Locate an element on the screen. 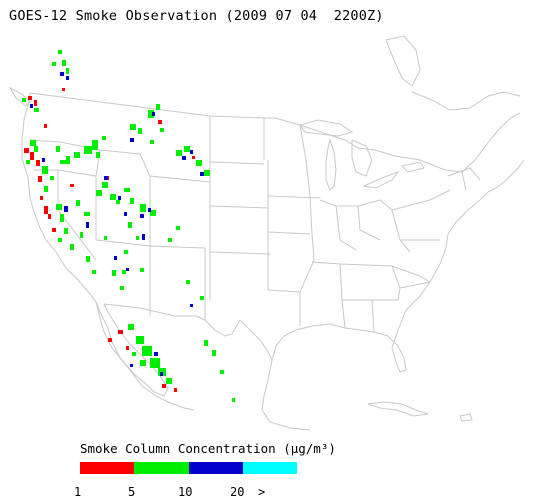 This screenshot has width=540, height=504. mexico-coast is located at coordinates (286, 395).